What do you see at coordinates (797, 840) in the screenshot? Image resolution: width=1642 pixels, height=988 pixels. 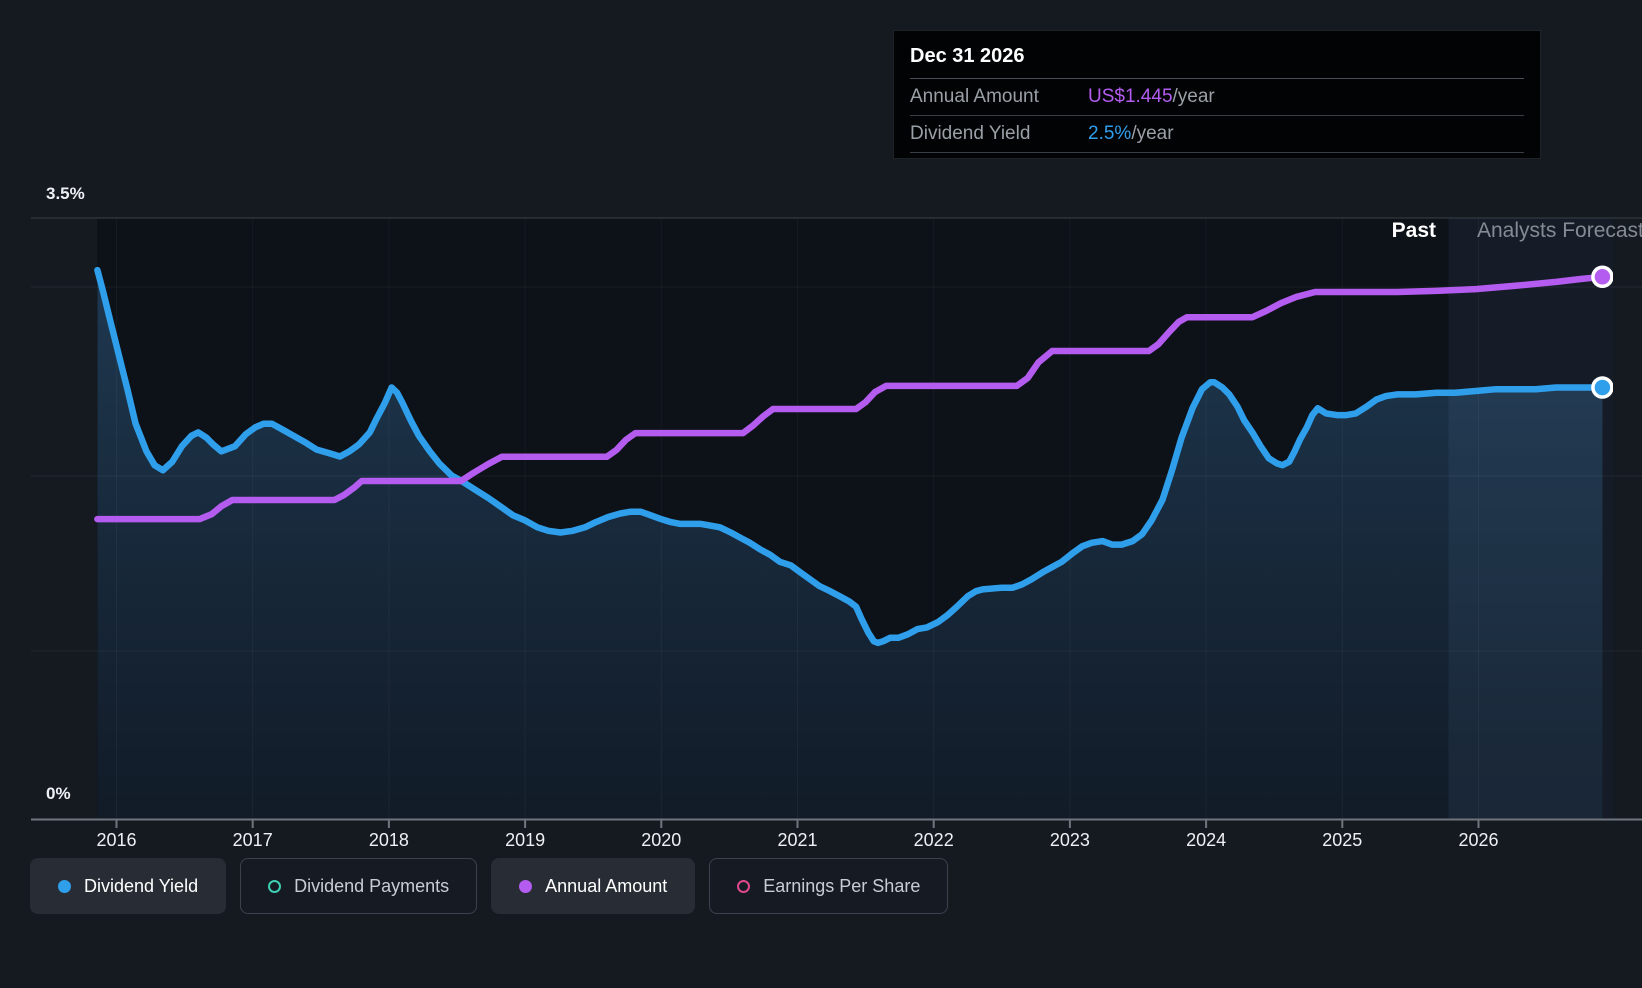 I see `x-axis-label-2021: 2021` at bounding box center [797, 840].